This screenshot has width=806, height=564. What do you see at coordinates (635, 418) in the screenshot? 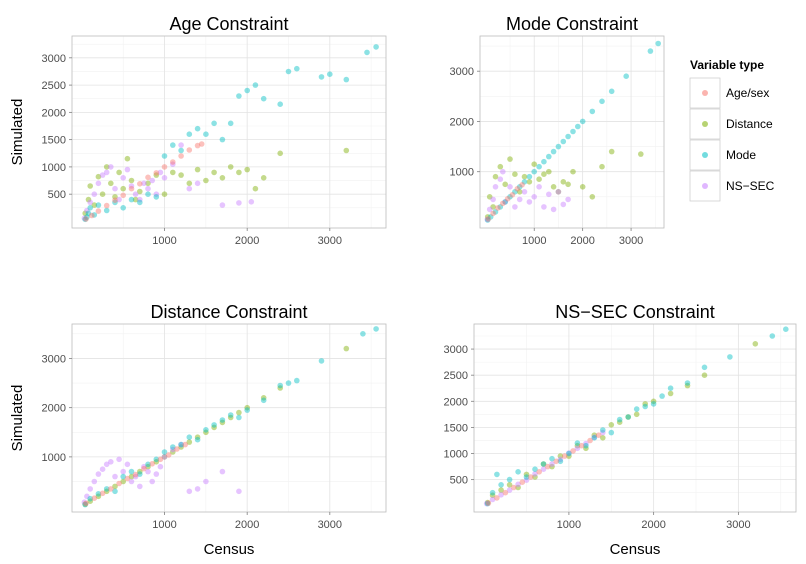
I see `panel-border` at bounding box center [635, 418].